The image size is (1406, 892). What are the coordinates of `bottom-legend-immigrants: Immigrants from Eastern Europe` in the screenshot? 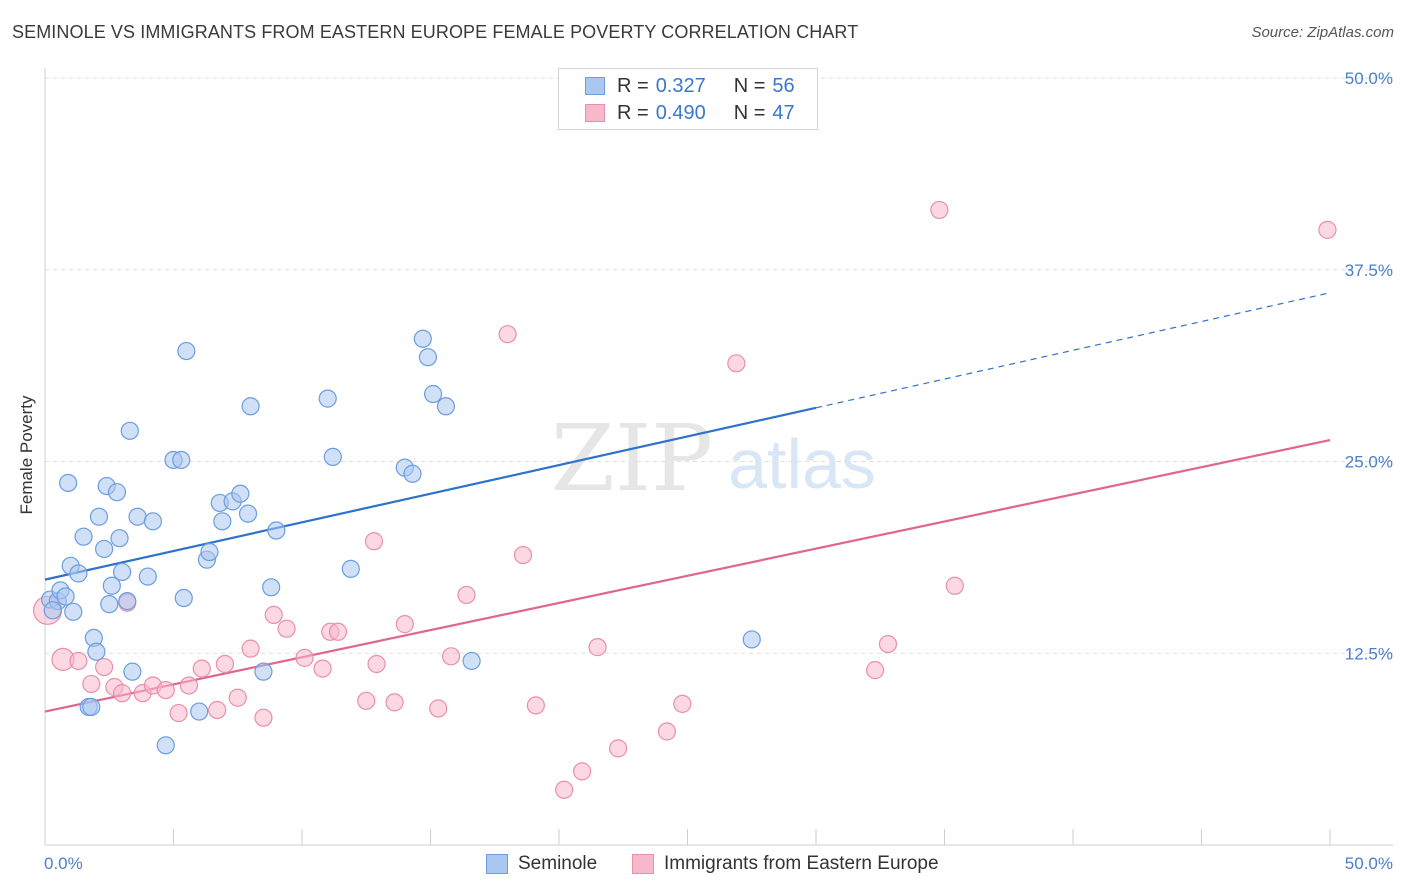 It's located at (785, 864).